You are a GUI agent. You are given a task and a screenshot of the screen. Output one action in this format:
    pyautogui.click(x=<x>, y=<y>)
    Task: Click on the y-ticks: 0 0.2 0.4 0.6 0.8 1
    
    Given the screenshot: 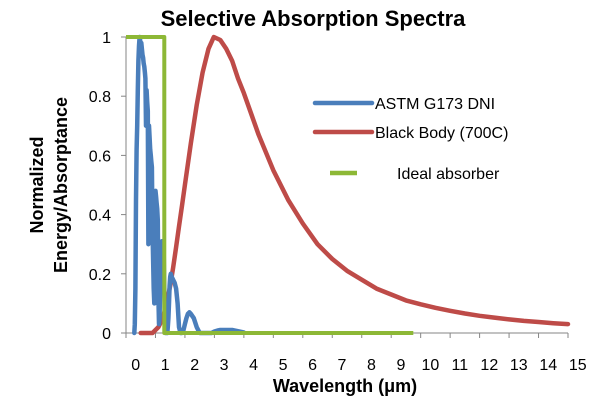 What is the action you would take?
    pyautogui.click(x=107, y=186)
    